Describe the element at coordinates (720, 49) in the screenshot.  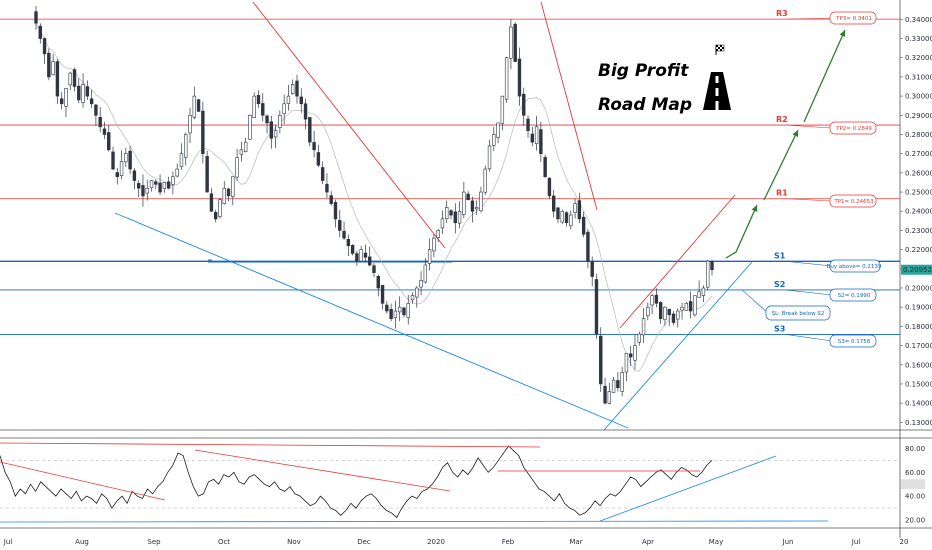
I see `finish-flag-icon` at that location.